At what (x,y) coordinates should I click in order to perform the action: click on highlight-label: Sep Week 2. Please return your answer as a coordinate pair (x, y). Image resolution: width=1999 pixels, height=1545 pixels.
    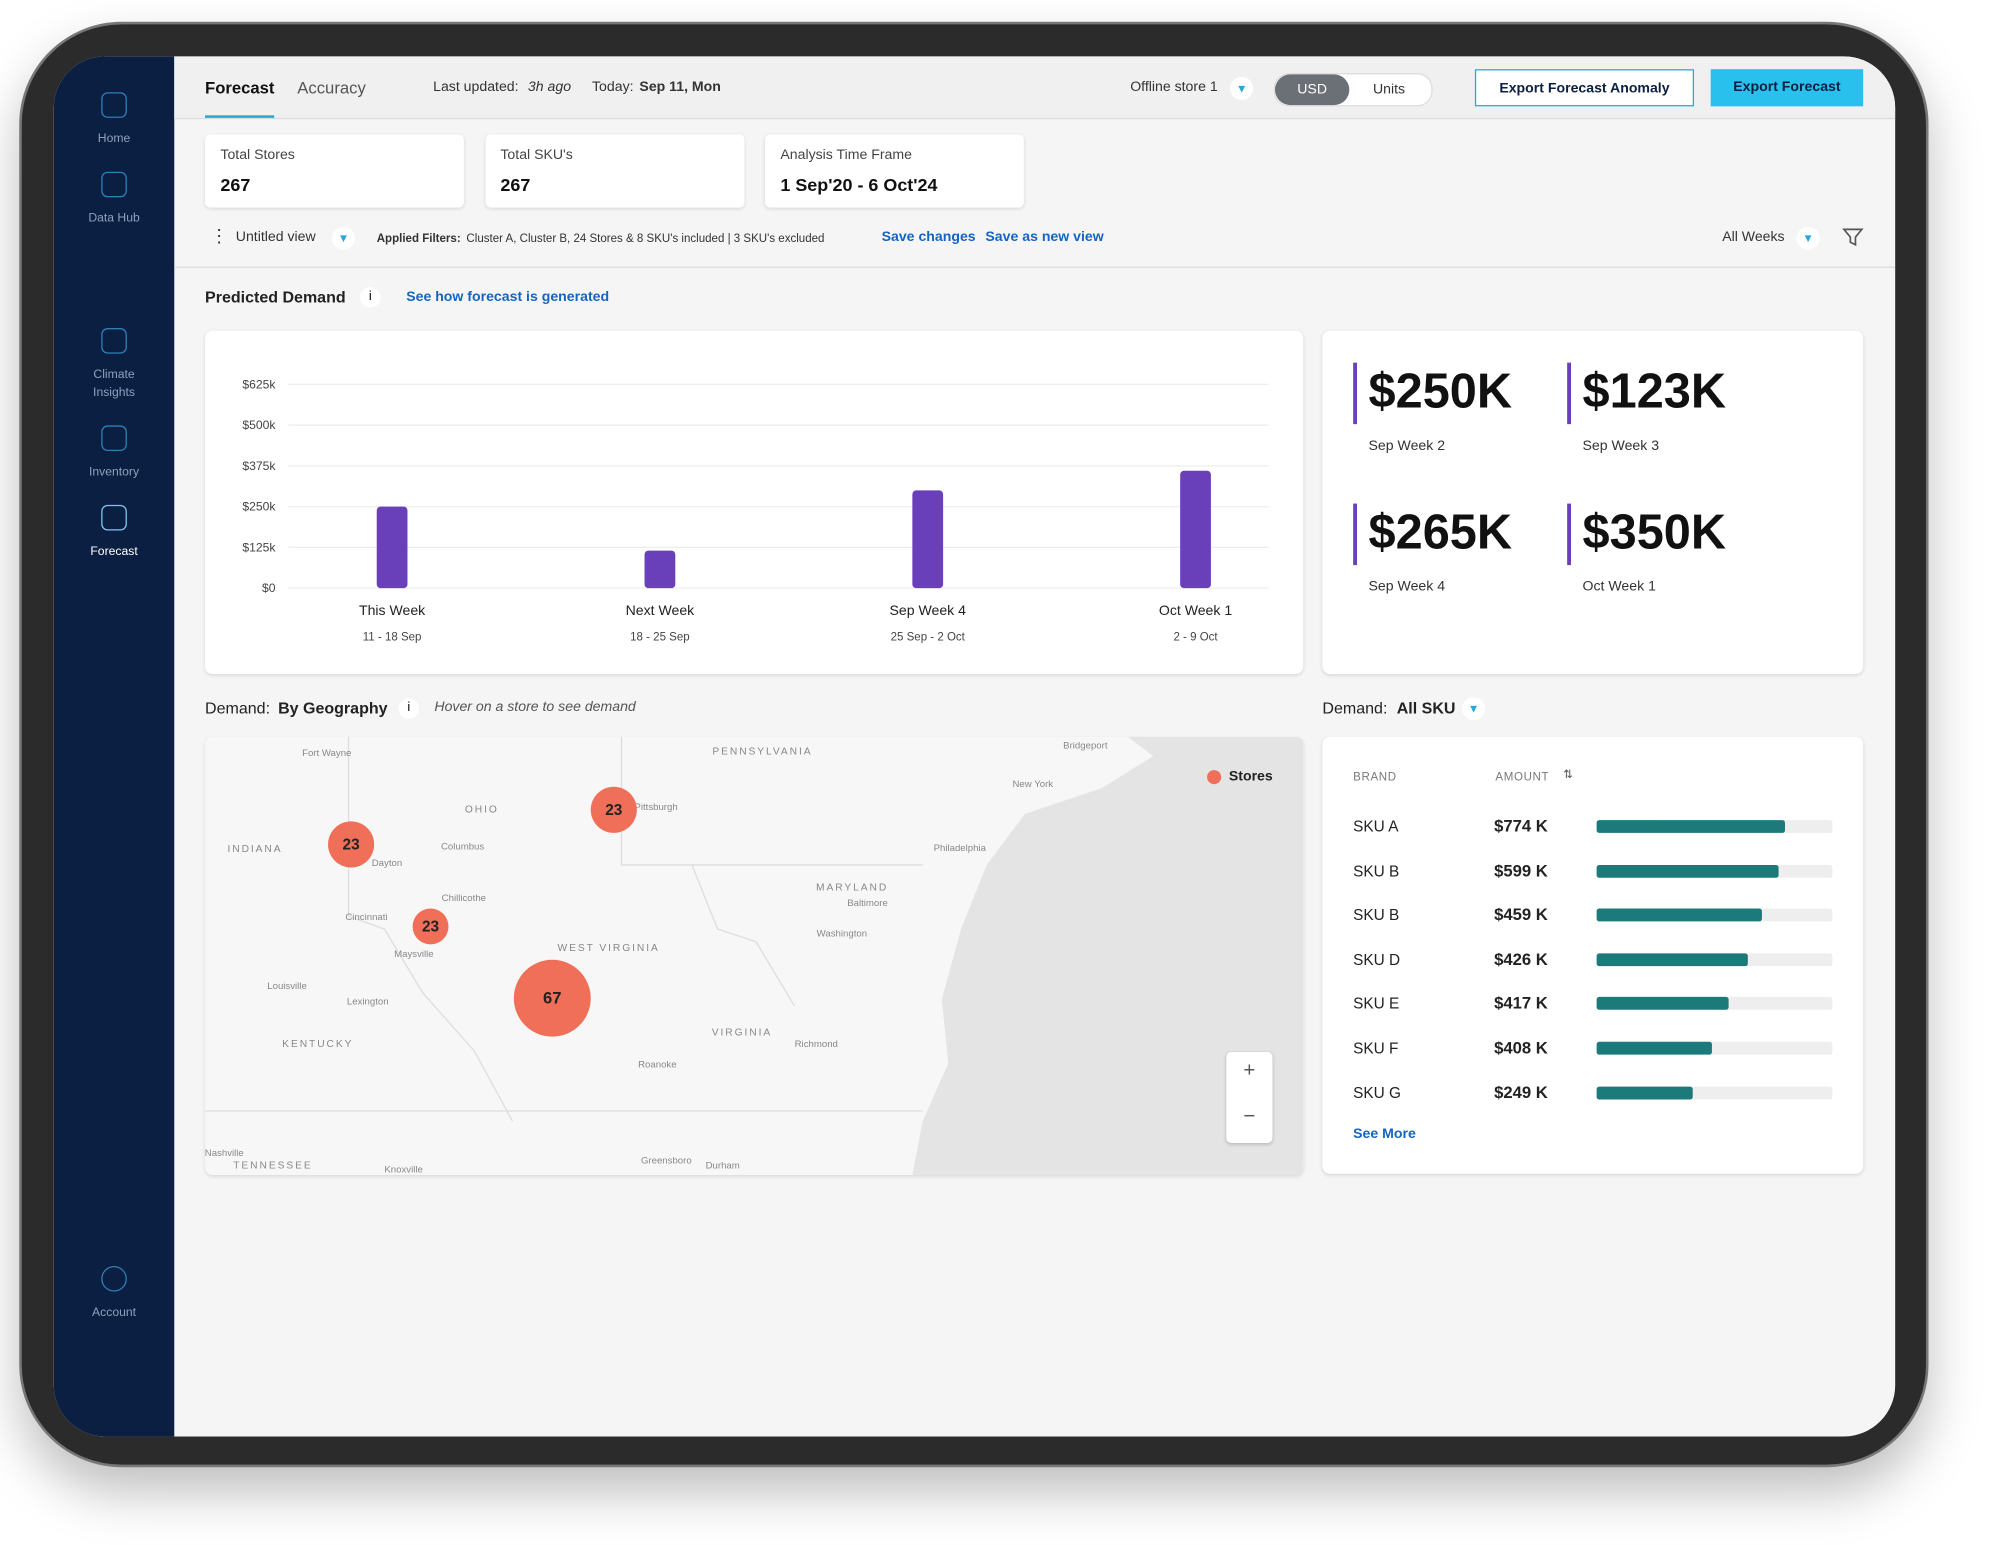
    Looking at the image, I should click on (1407, 446).